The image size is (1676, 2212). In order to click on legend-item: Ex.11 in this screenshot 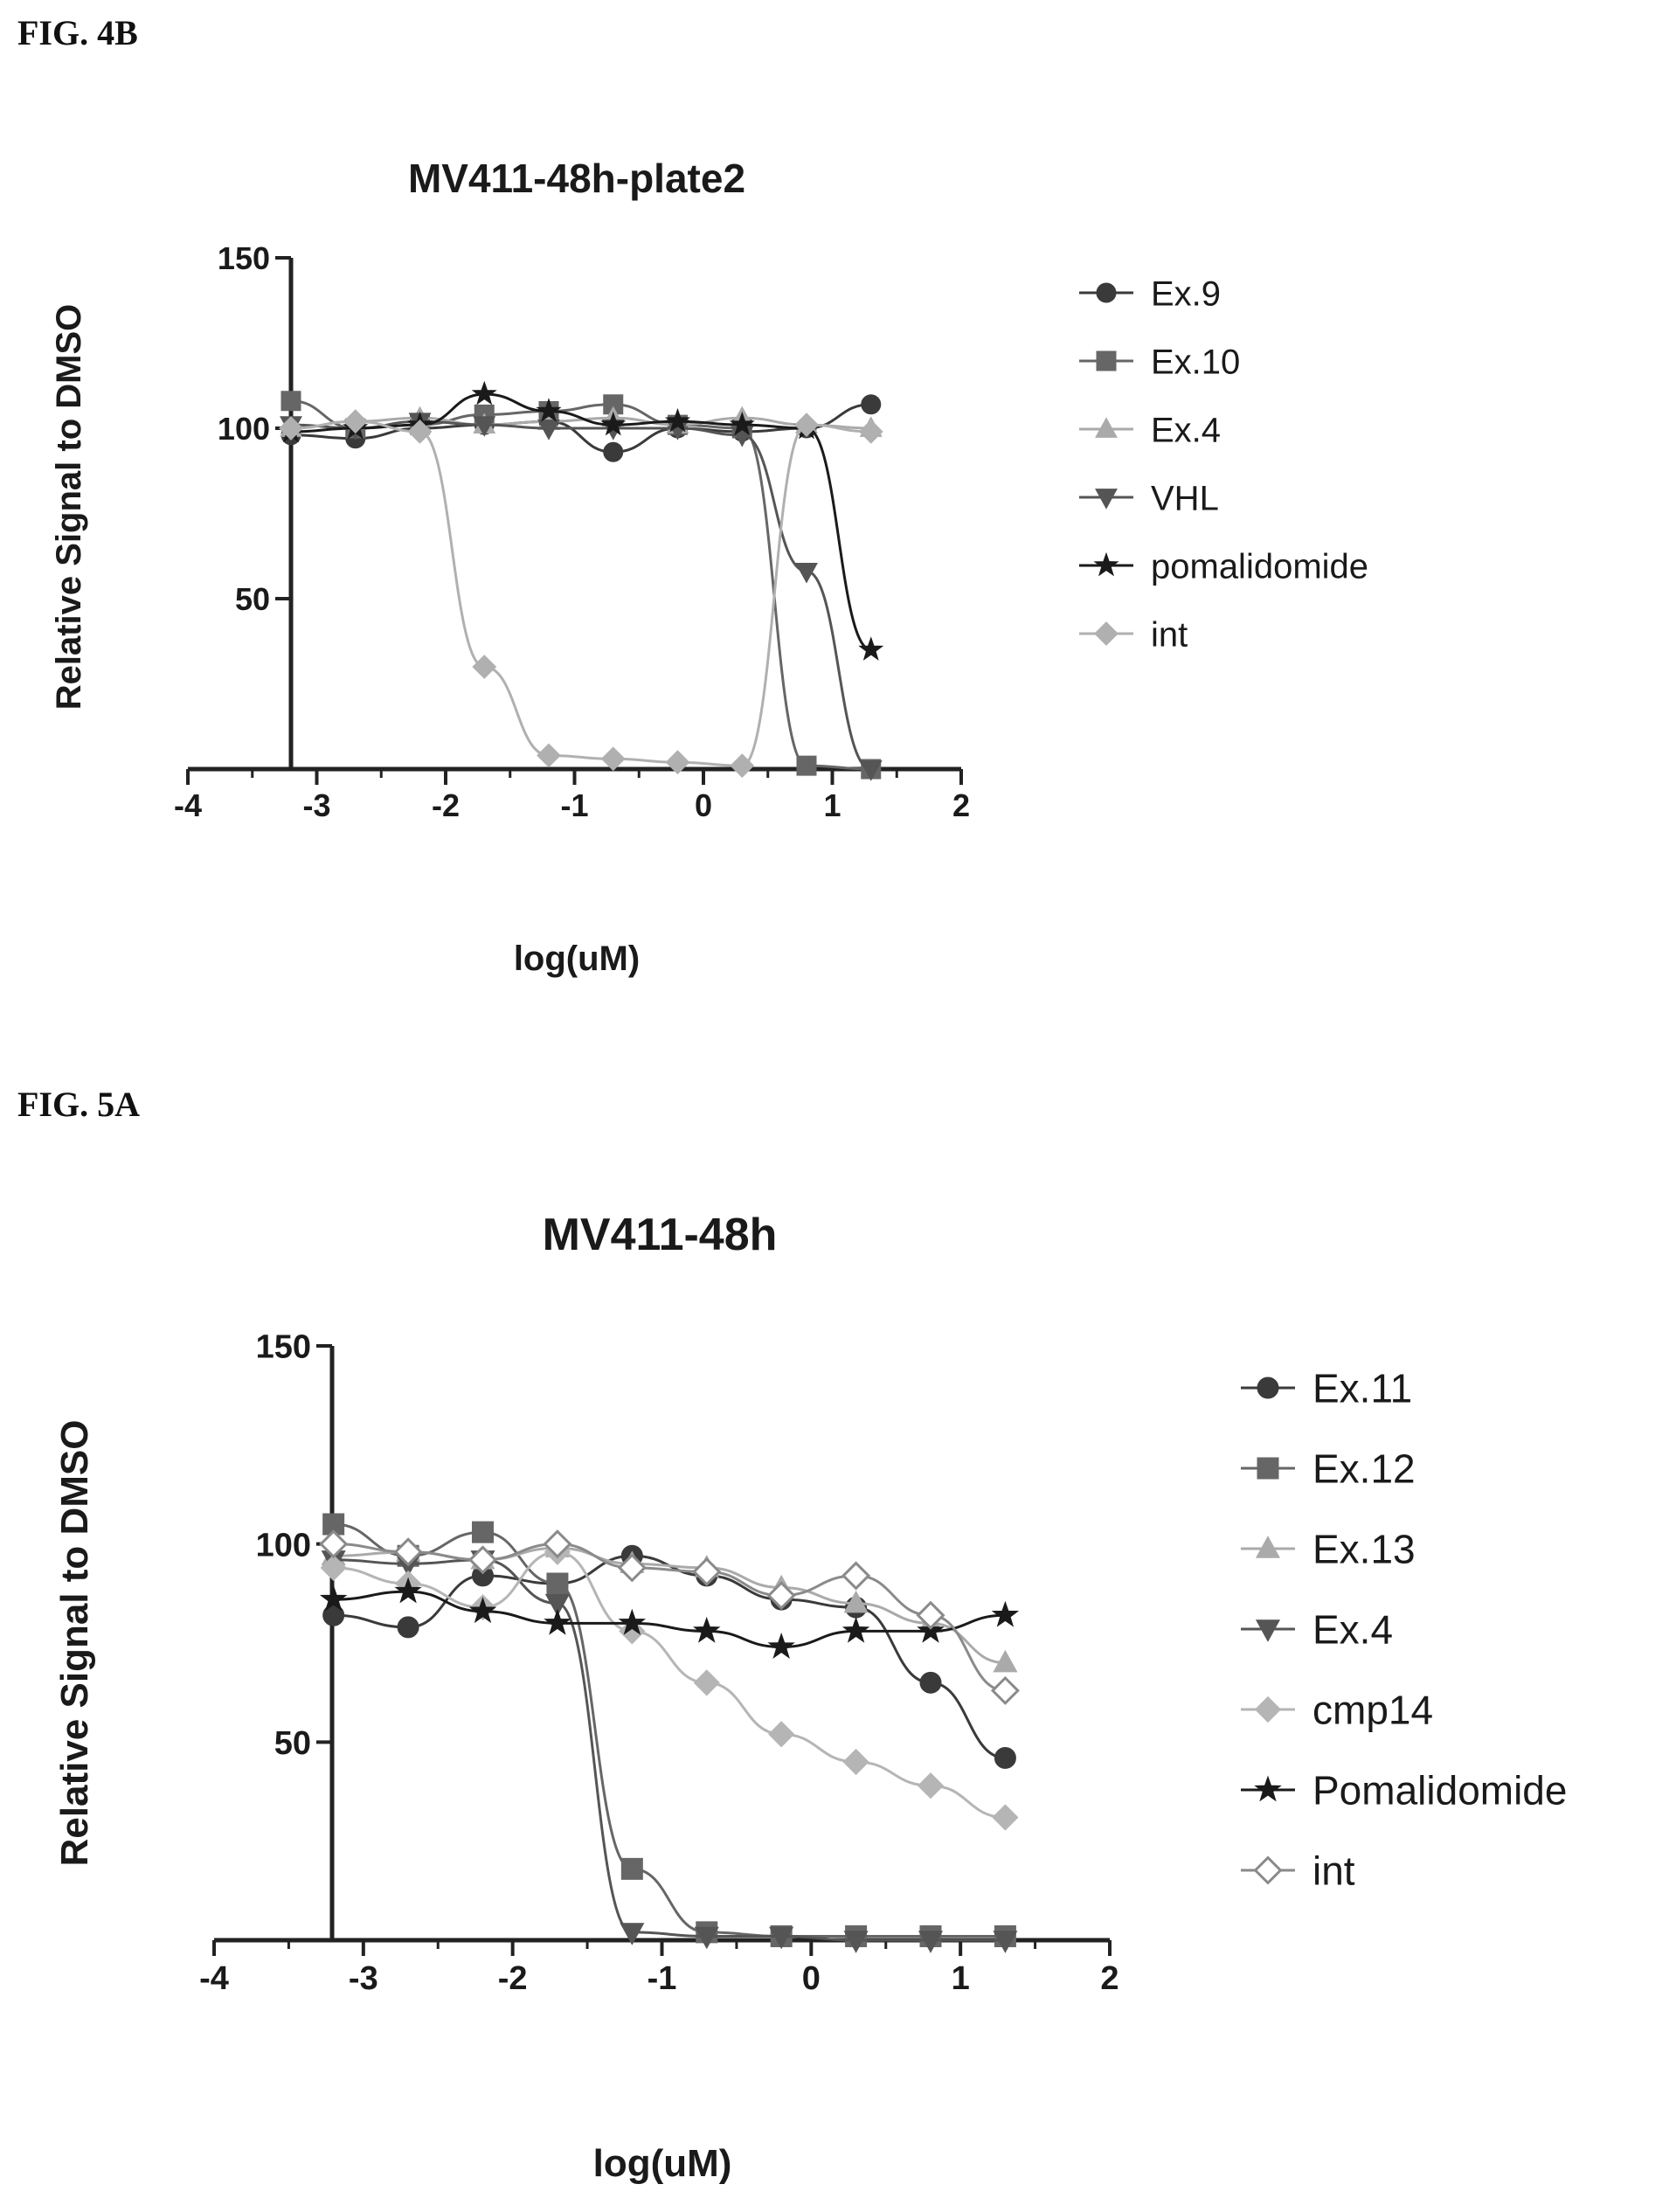, I will do `click(1326, 1388)`.